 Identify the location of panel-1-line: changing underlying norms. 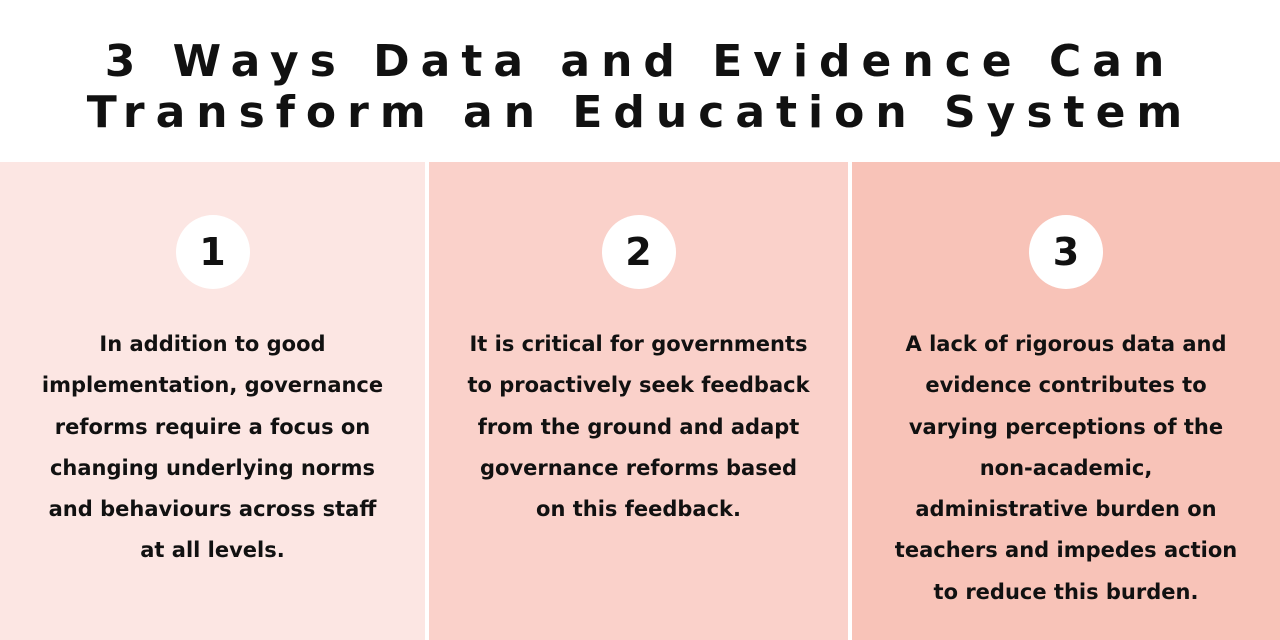
(212, 467).